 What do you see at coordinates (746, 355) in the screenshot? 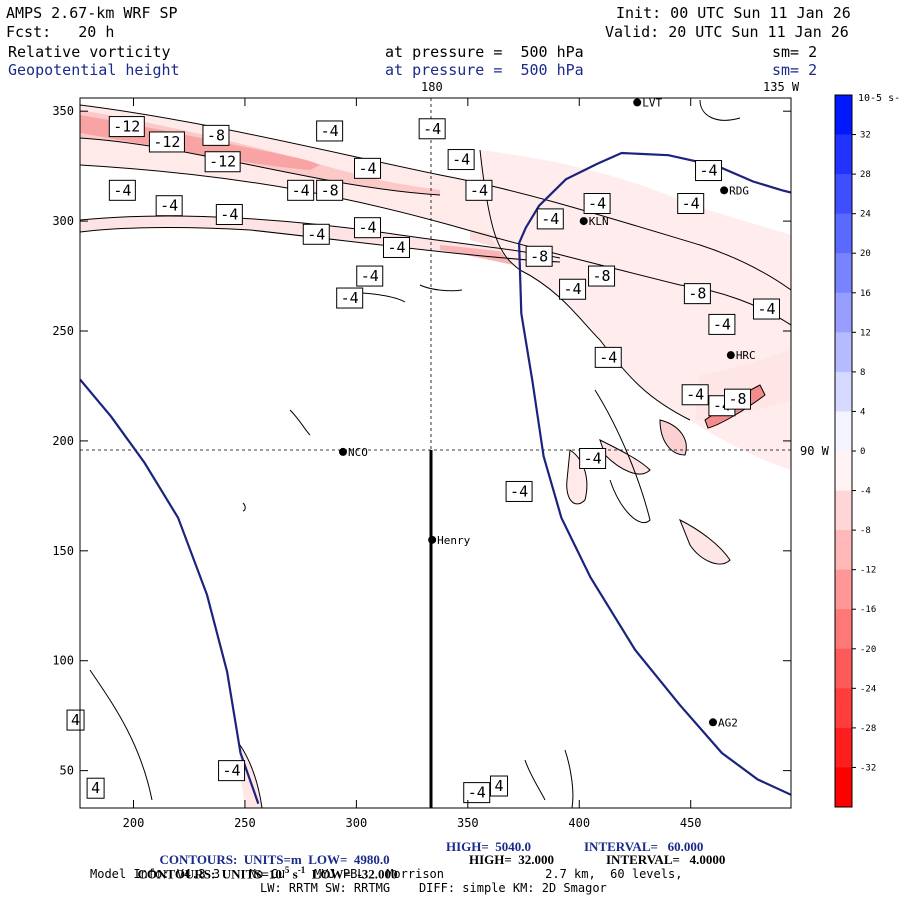
I see `station-label: HRC` at bounding box center [746, 355].